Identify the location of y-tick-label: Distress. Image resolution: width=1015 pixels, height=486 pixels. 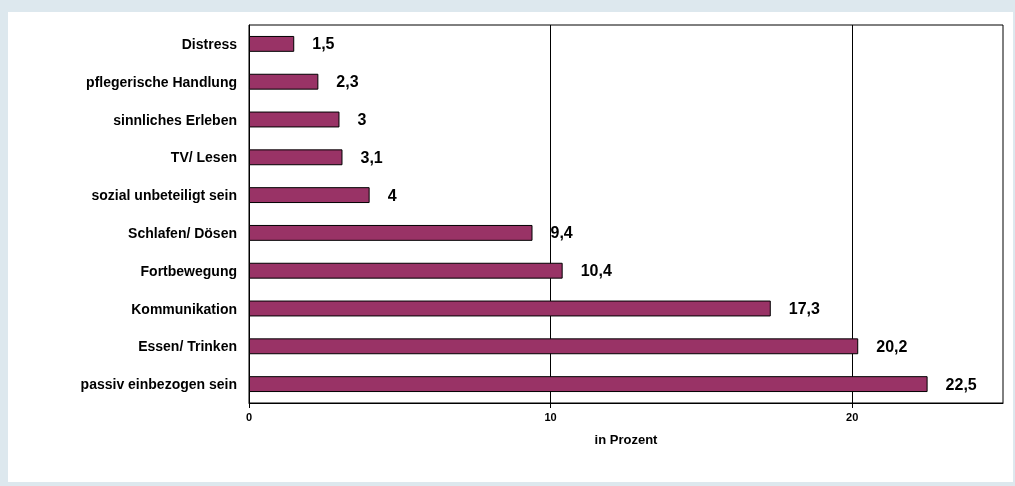
(209, 43).